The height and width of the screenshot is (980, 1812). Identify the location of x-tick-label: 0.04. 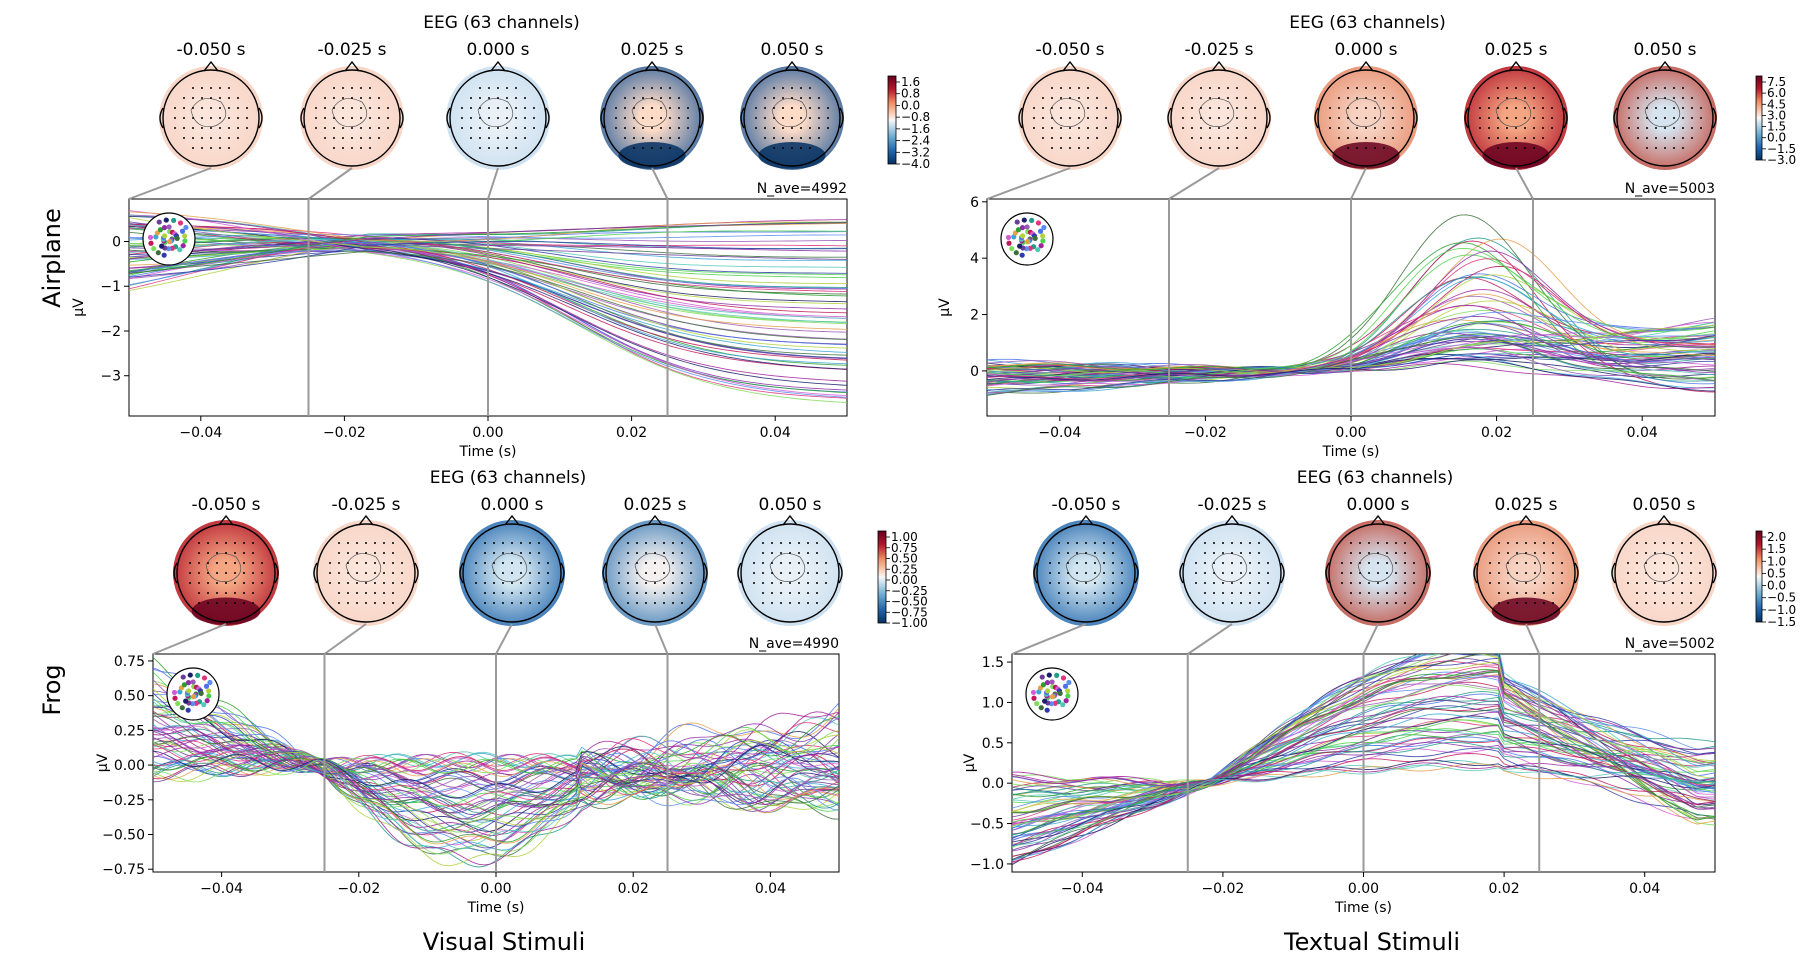
(1644, 889).